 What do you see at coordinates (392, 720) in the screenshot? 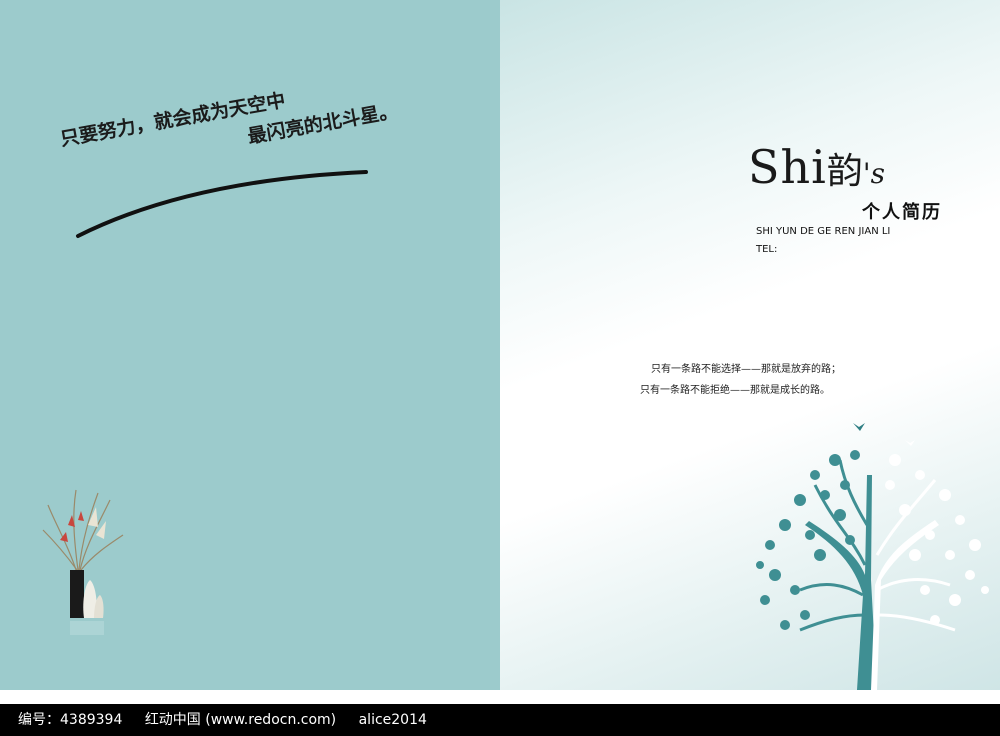
I see `footer-author: alice2014` at bounding box center [392, 720].